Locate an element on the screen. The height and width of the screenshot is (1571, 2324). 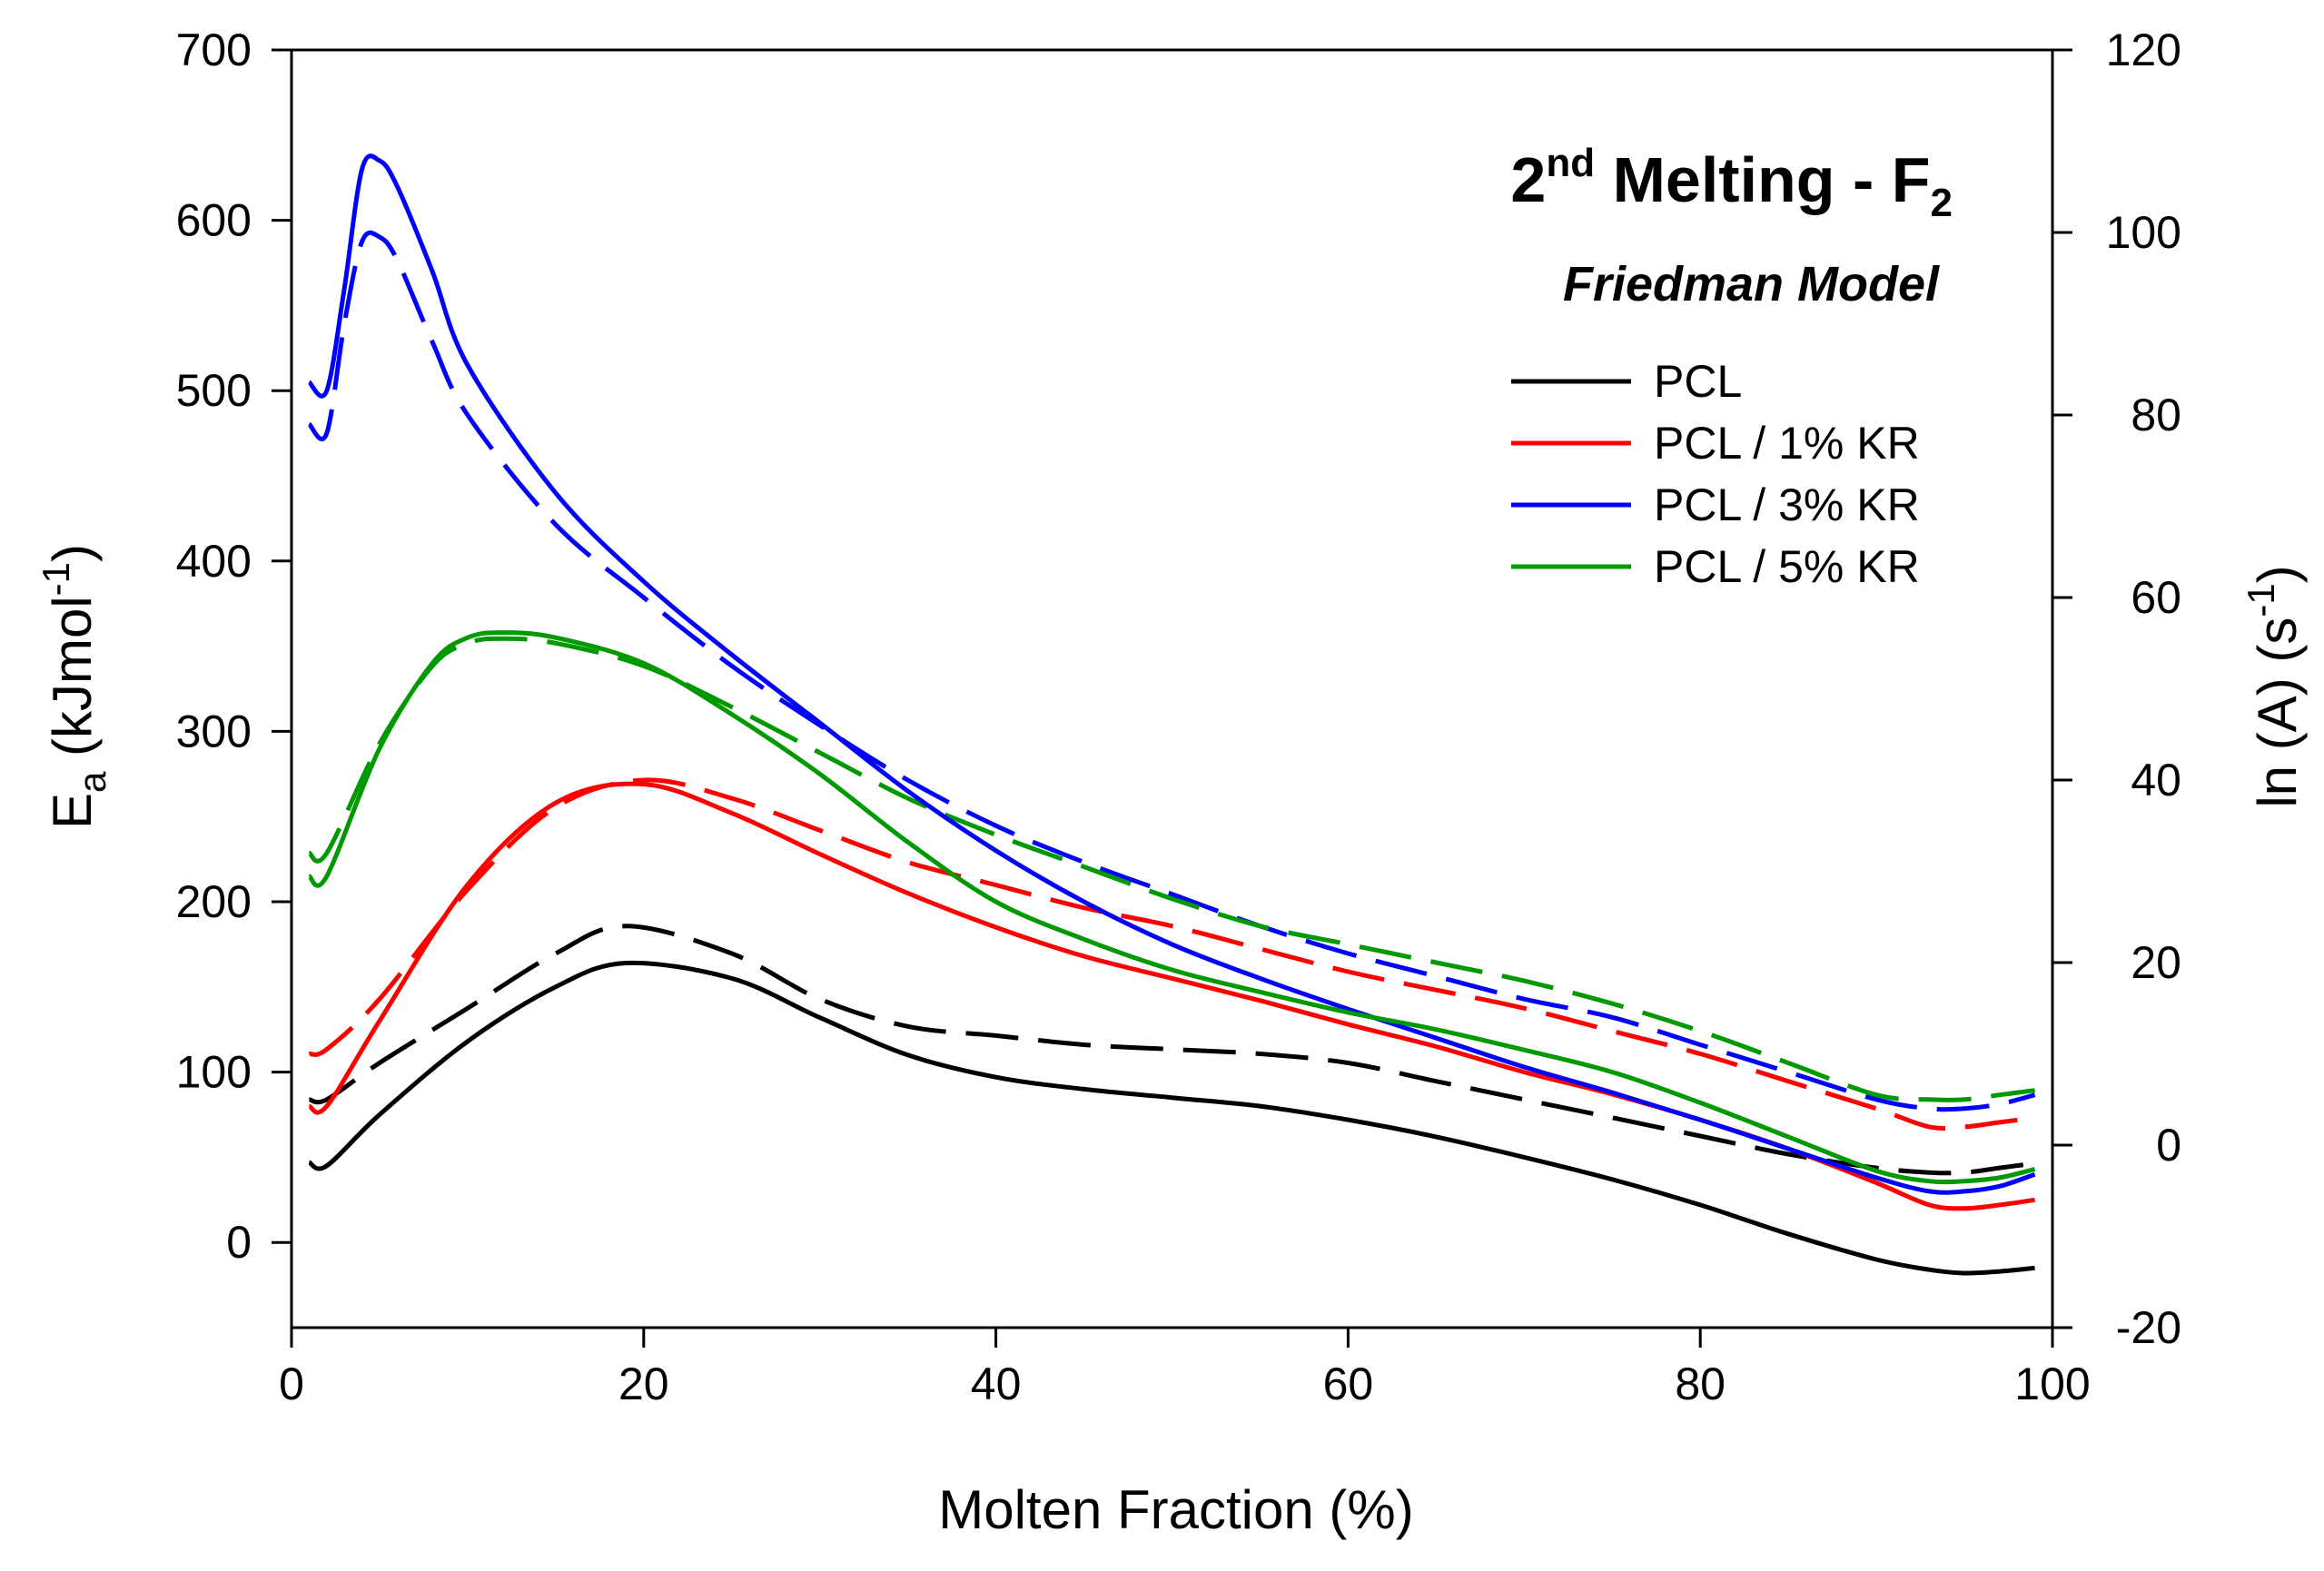
legend-label-pcl: PCL is located at coordinates (1698, 381).